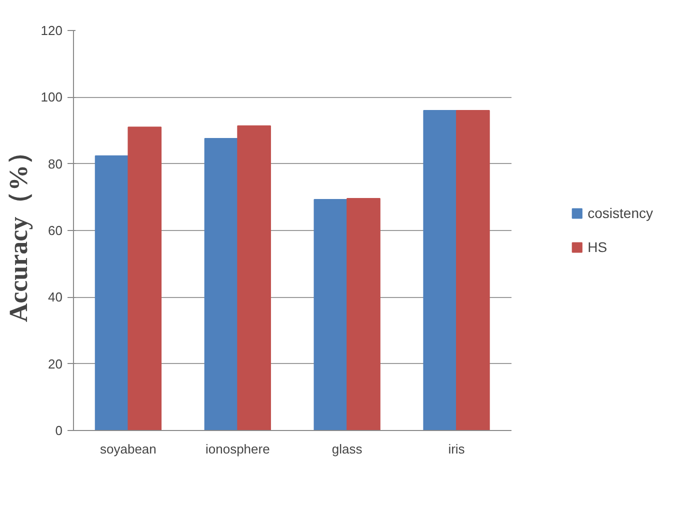 The image size is (694, 506). What do you see at coordinates (457, 449) in the screenshot?
I see `x-tick-label: iris` at bounding box center [457, 449].